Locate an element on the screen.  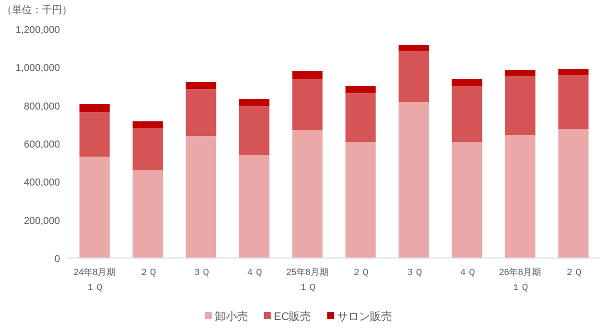
y-tick-label: 1,000,000 is located at coordinates (38, 68).